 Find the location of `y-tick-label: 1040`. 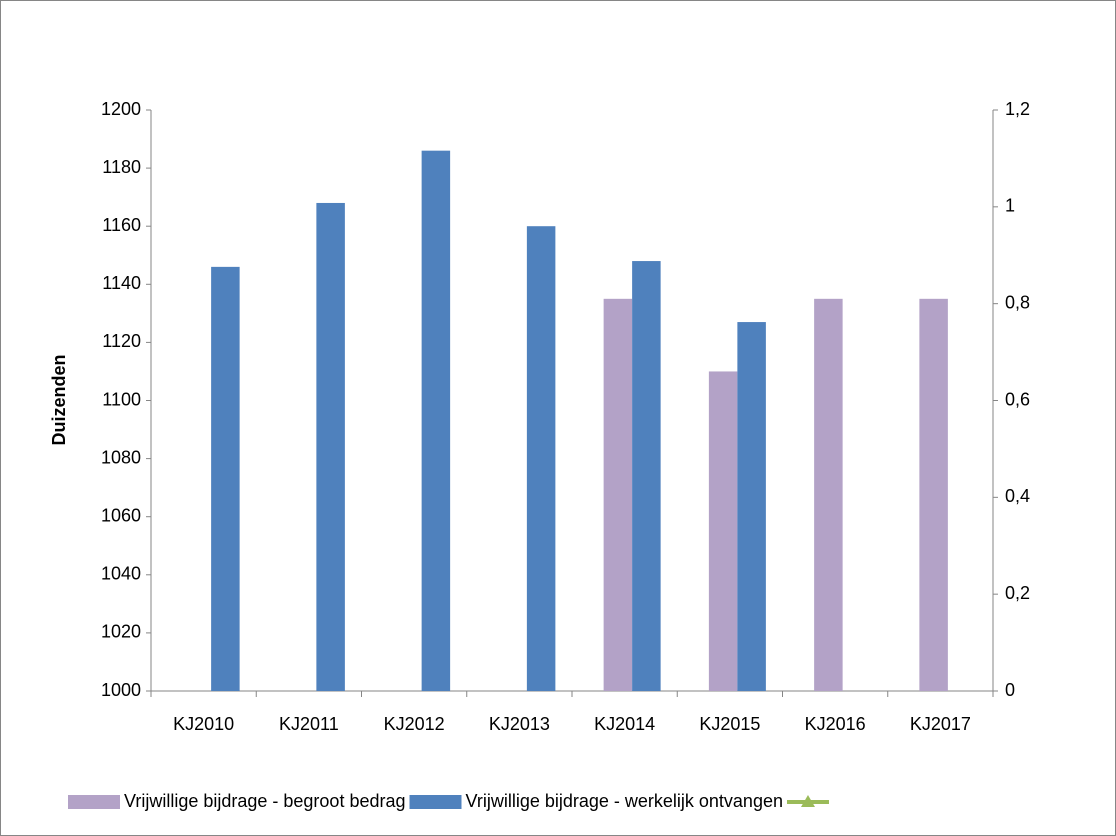

y-tick-label: 1040 is located at coordinates (121, 574).